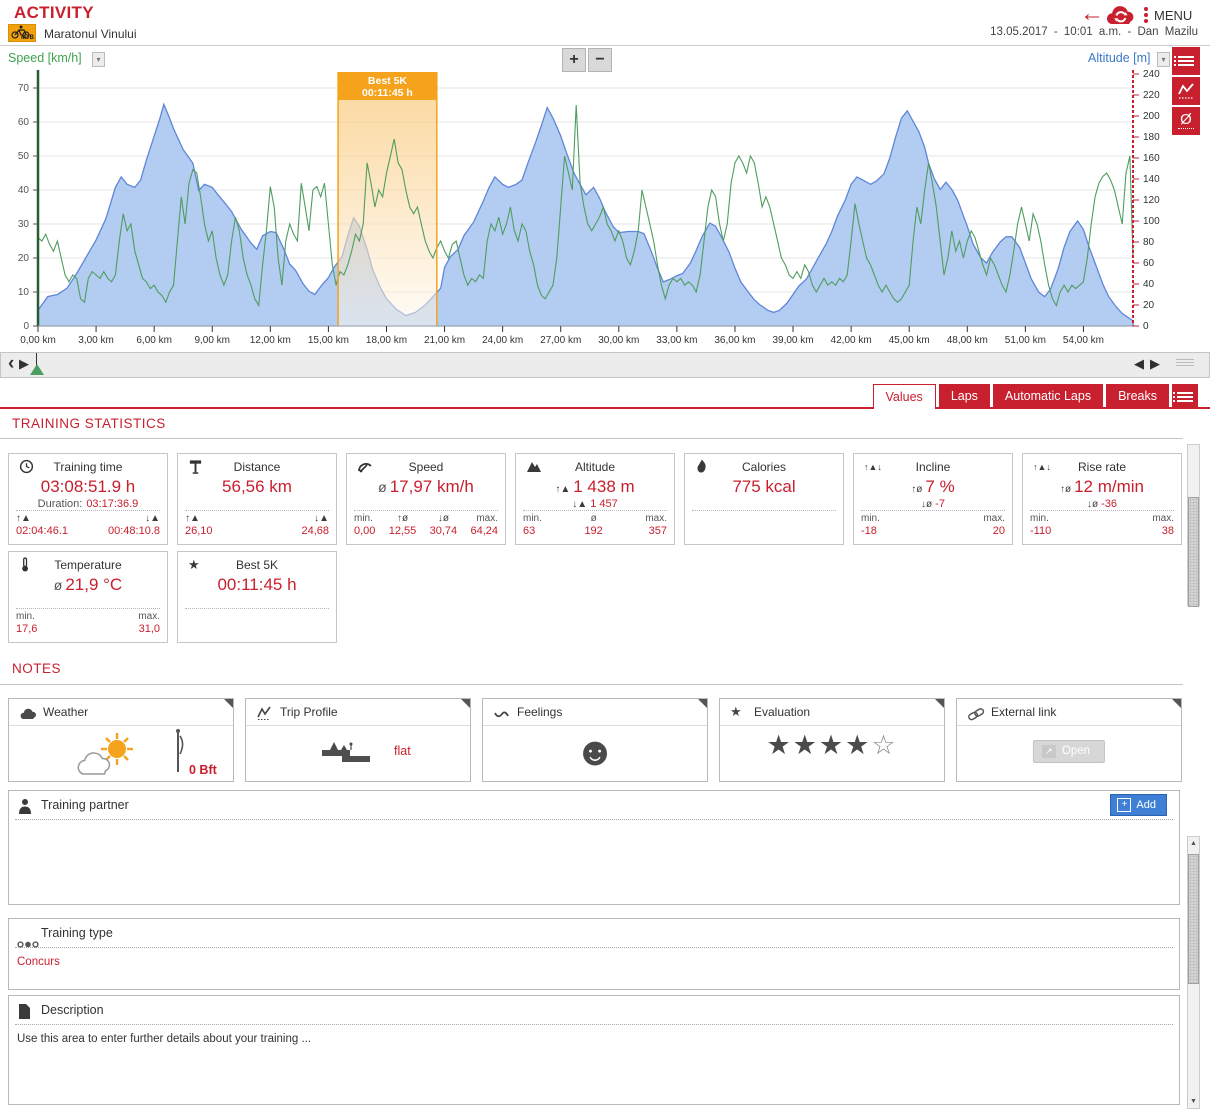  I want to click on cloud-sync-icon, so click(1121, 17).